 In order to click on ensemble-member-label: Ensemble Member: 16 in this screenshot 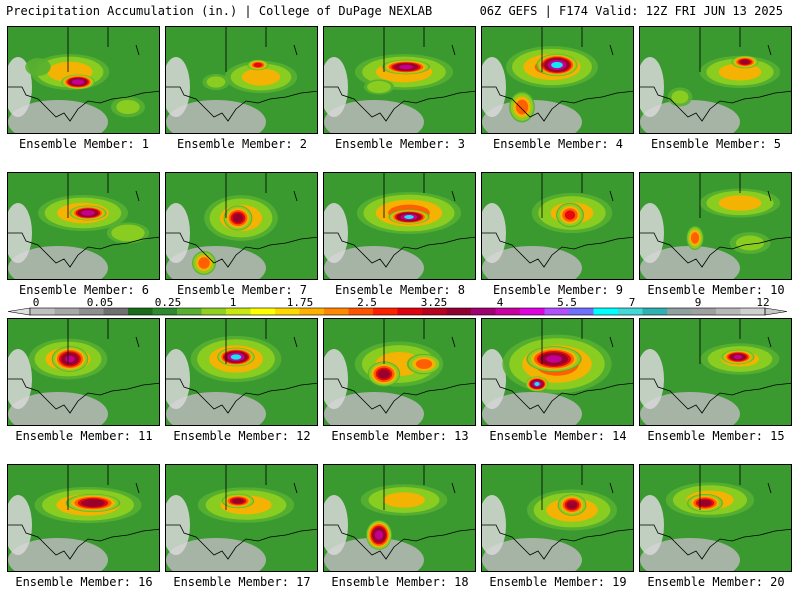, I will do `click(84, 582)`.